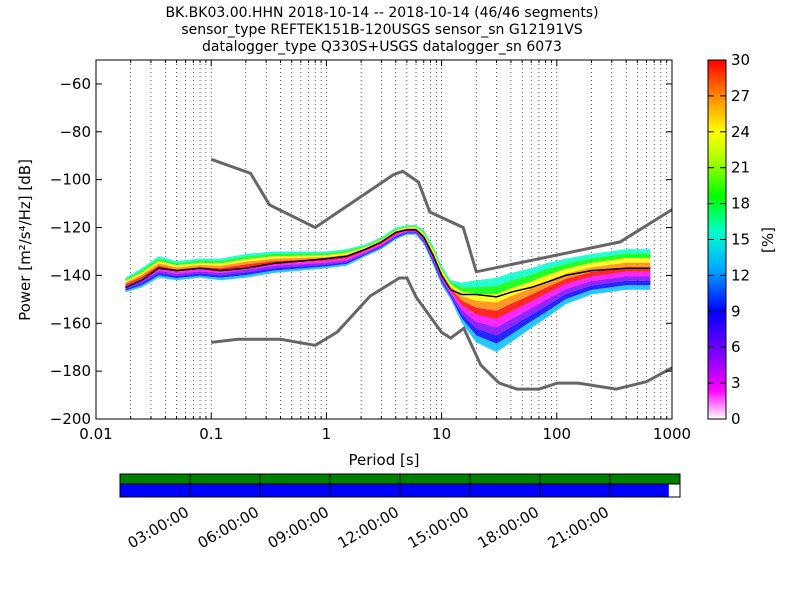  What do you see at coordinates (383, 460) in the screenshot?
I see `x-axis-label: Period [s]` at bounding box center [383, 460].